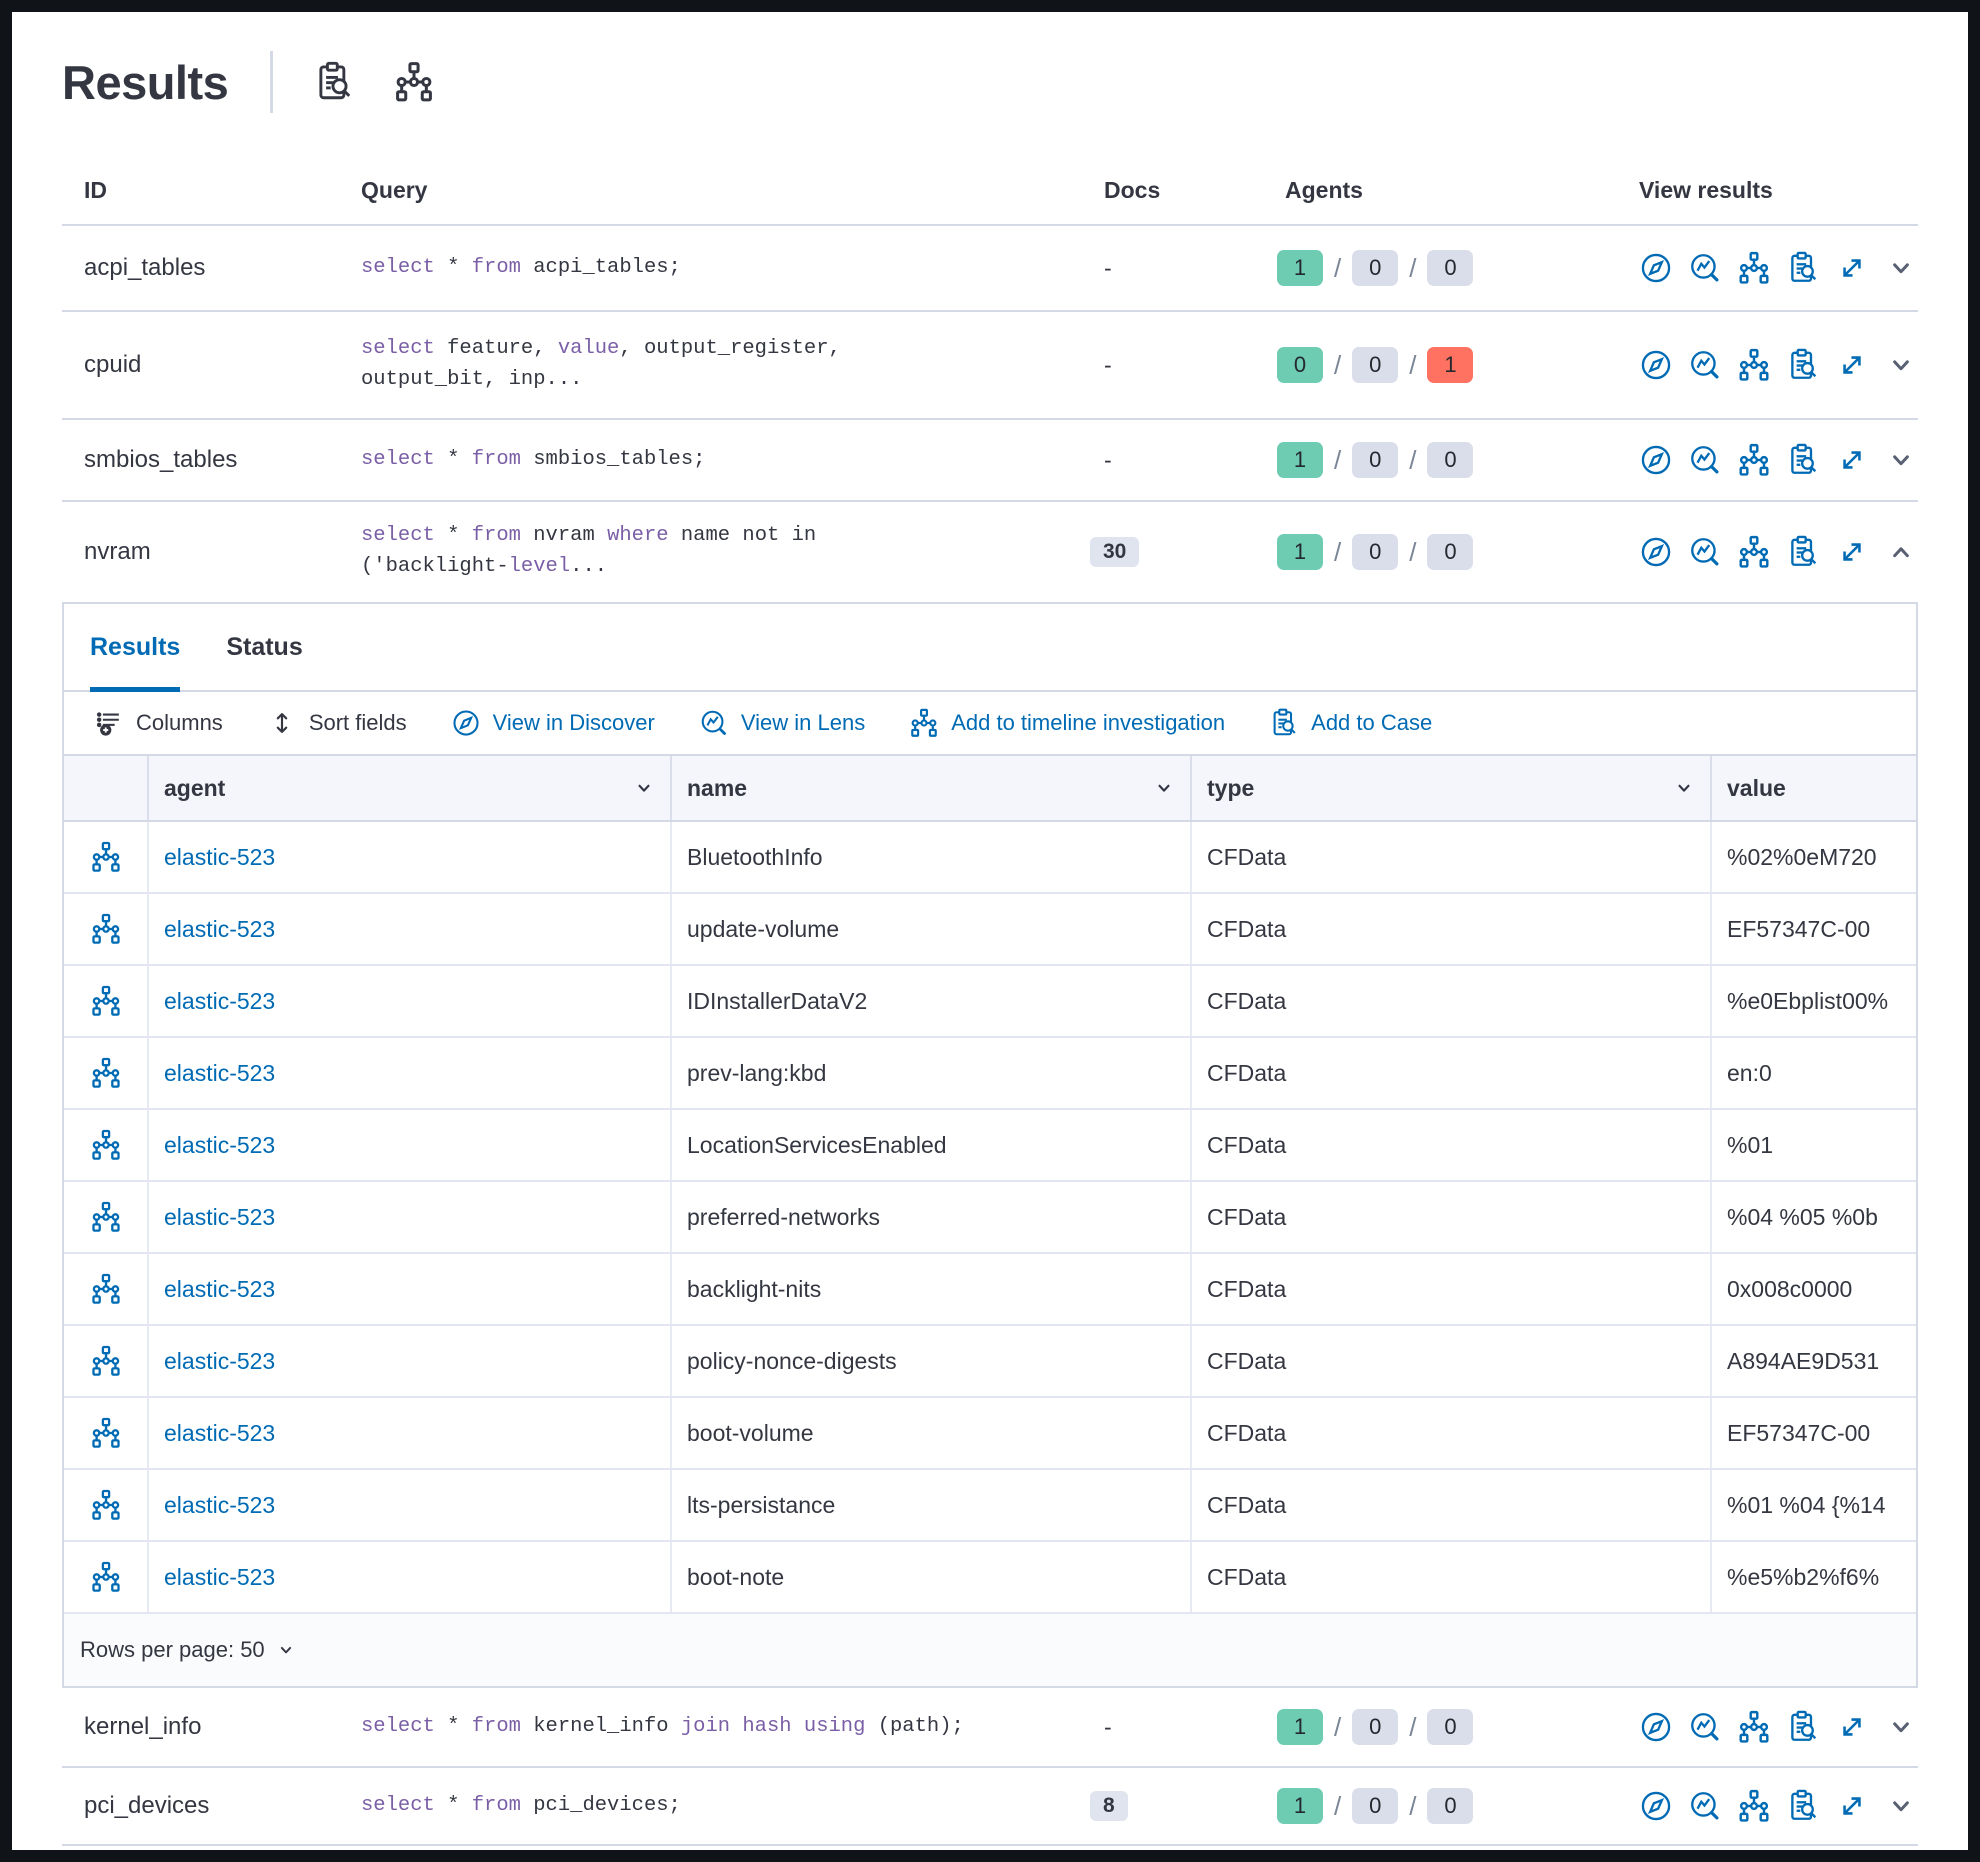 The width and height of the screenshot is (1980, 1862). I want to click on agents-status: 1 / 0 / 0, so click(1431, 1727).